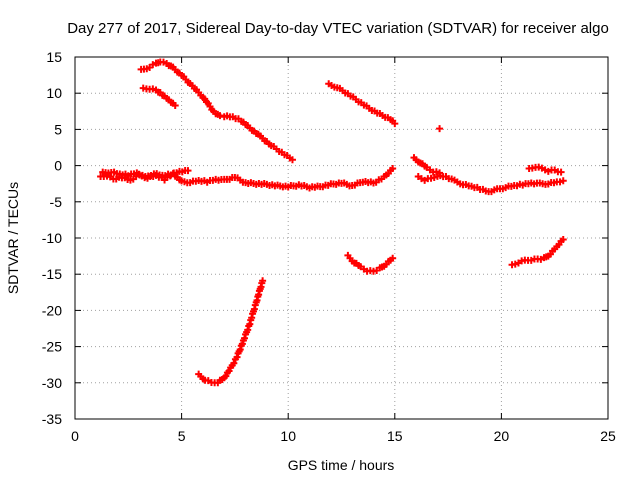 The height and width of the screenshot is (480, 640). Describe the element at coordinates (537, 252) in the screenshot. I see `series-rise-right` at that location.